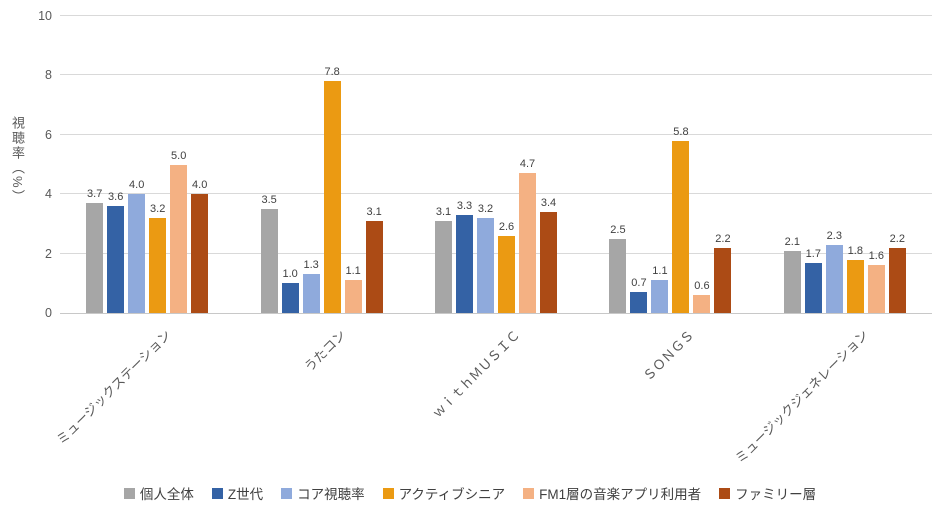 Image resolution: width=940 pixels, height=521 pixels. I want to click on legend-item: Z世代, so click(237, 493).